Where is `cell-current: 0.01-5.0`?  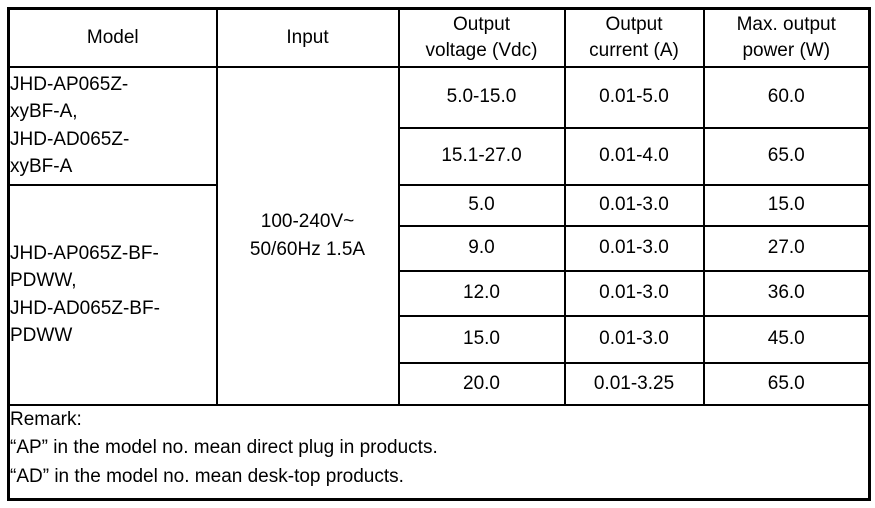 cell-current: 0.01-5.0 is located at coordinates (634, 97).